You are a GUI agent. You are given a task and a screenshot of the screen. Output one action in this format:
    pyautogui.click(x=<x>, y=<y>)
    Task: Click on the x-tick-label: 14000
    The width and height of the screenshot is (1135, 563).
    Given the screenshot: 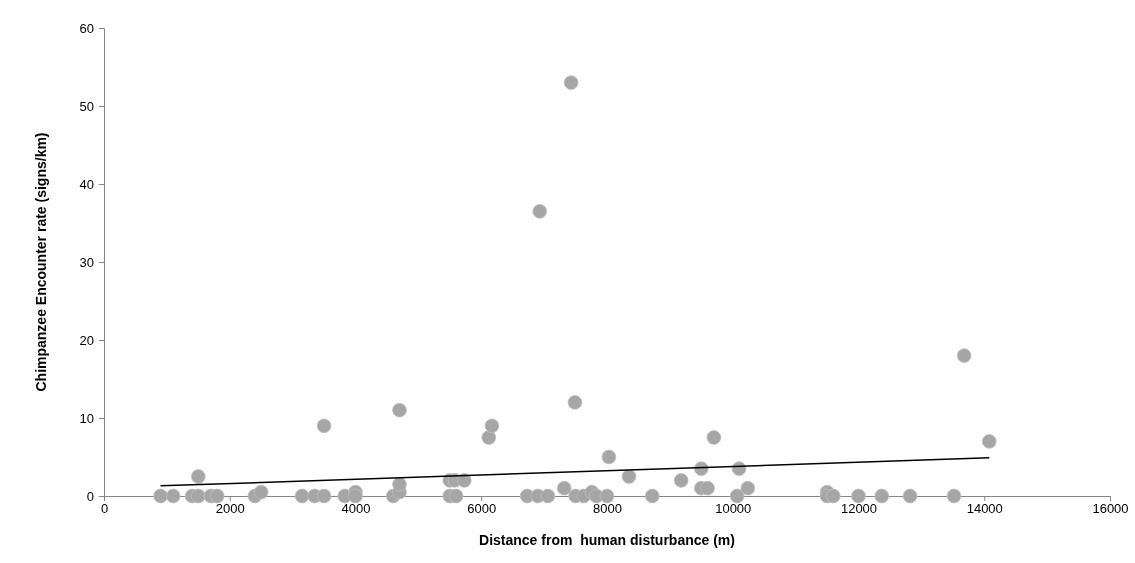 What is the action you would take?
    pyautogui.click(x=984, y=509)
    